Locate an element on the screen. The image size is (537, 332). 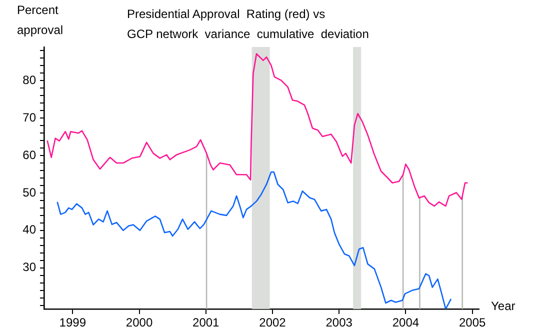
y-tick-label: 30 is located at coordinates (29, 267).